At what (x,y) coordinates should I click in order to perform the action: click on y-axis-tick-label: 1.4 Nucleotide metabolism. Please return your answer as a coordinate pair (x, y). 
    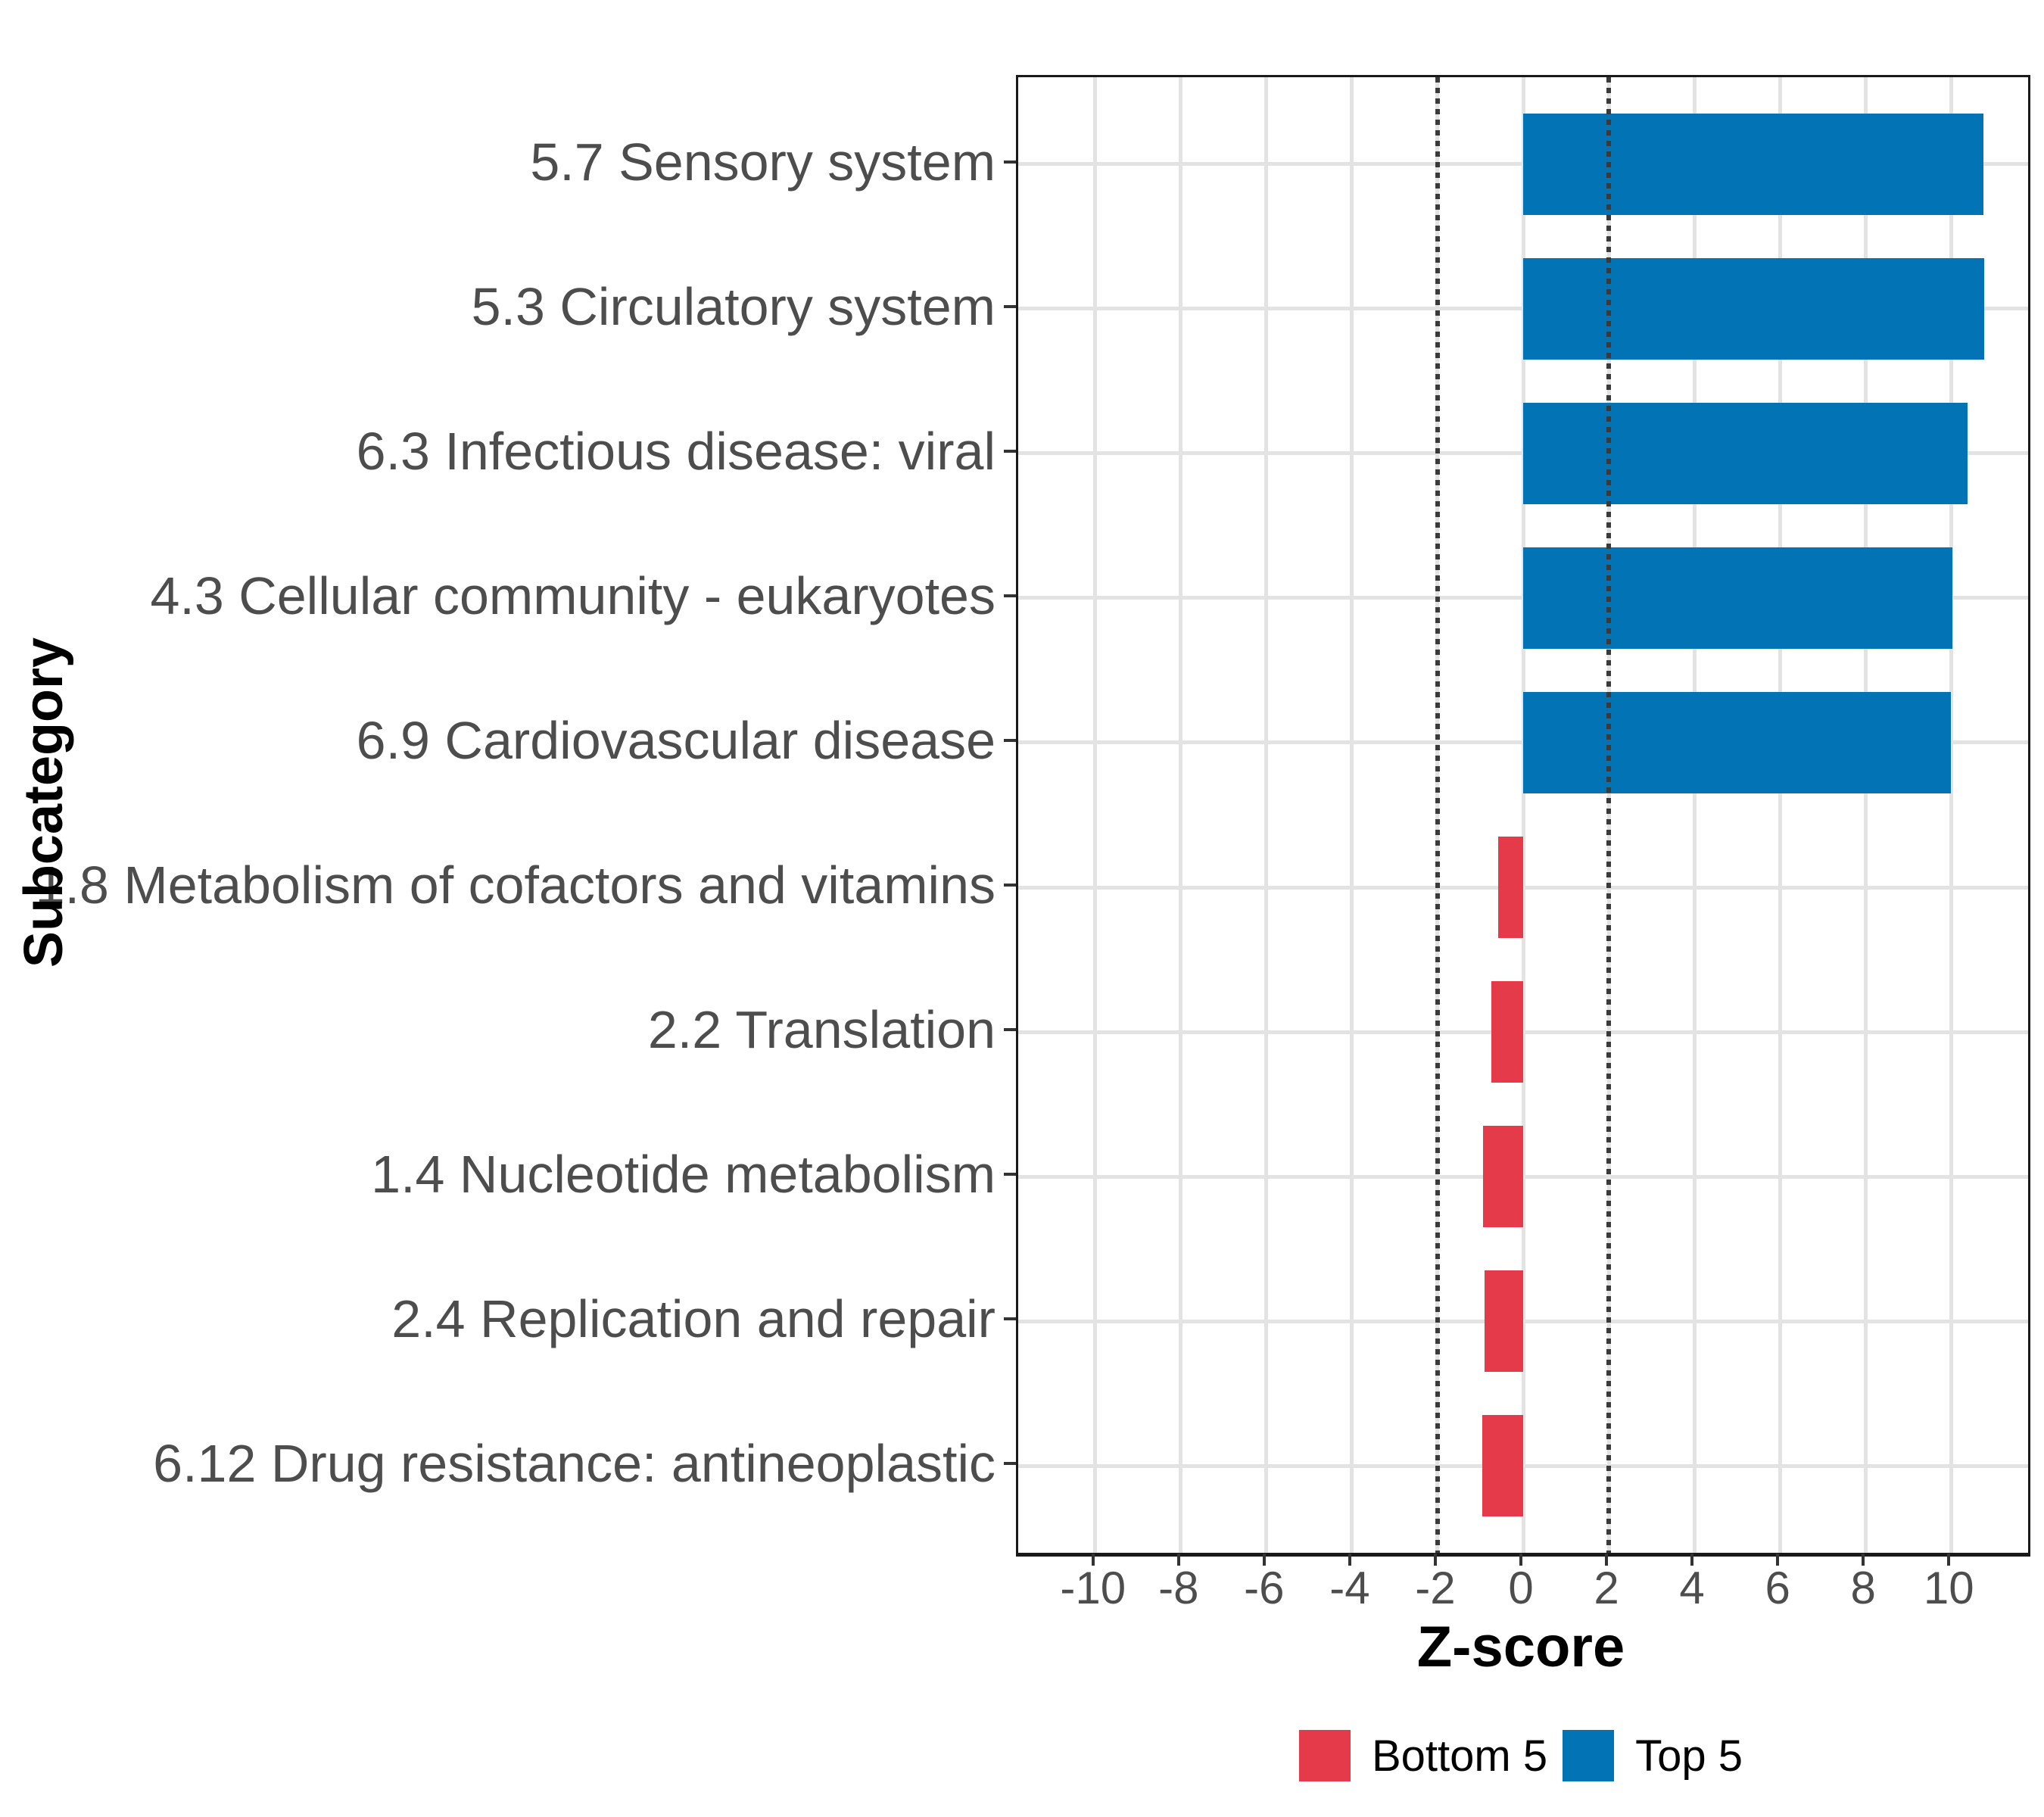
    Looking at the image, I should click on (683, 1175).